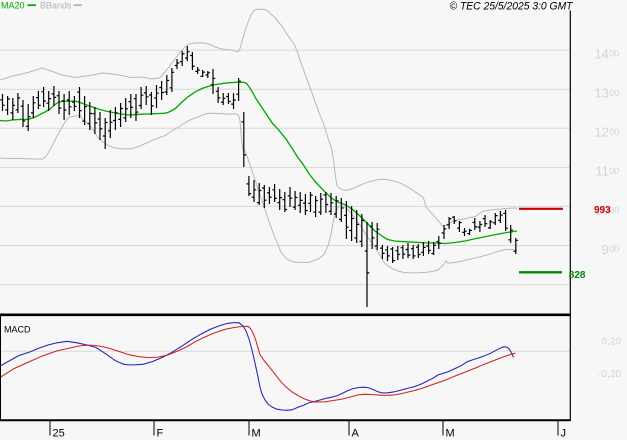  Describe the element at coordinates (601, 132) in the screenshot. I see `svg-text: 12` at that location.